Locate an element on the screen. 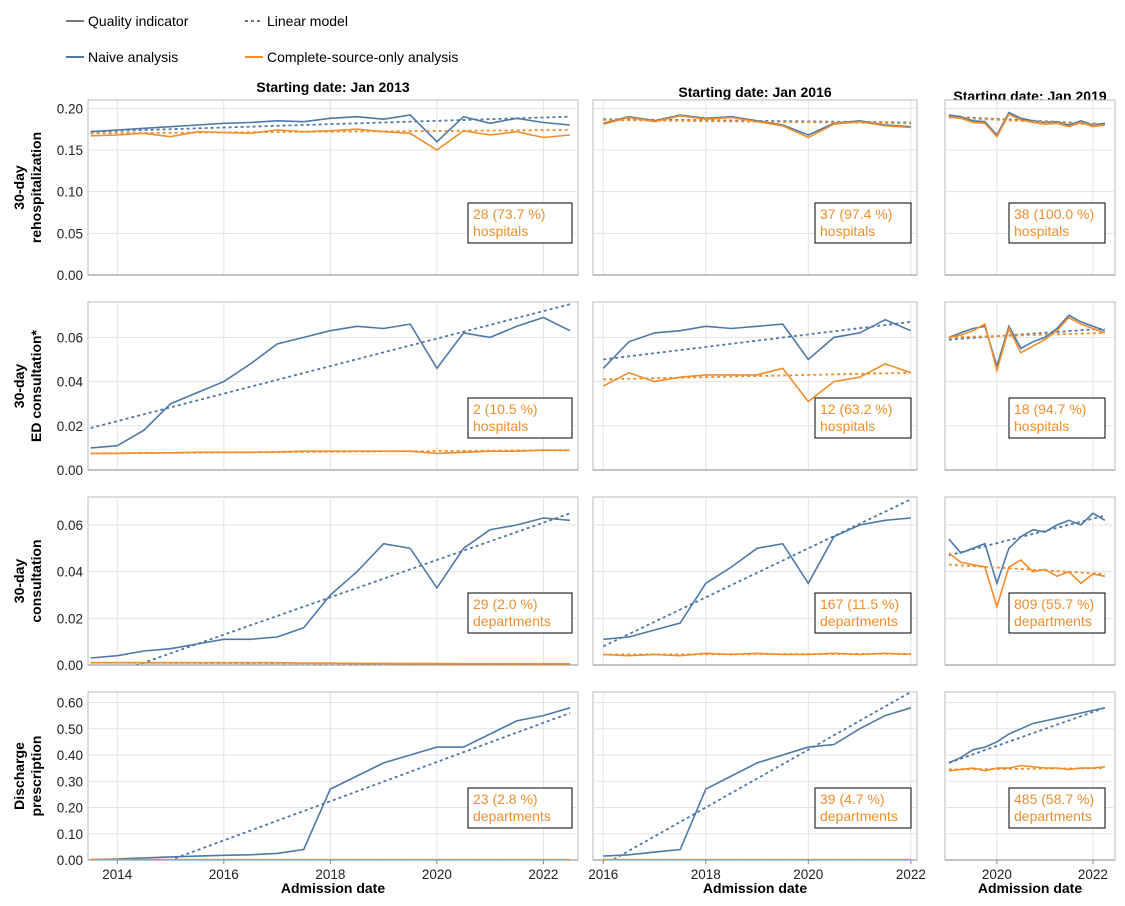  panel: 167 (11.5 %)departments is located at coordinates (755, 581).